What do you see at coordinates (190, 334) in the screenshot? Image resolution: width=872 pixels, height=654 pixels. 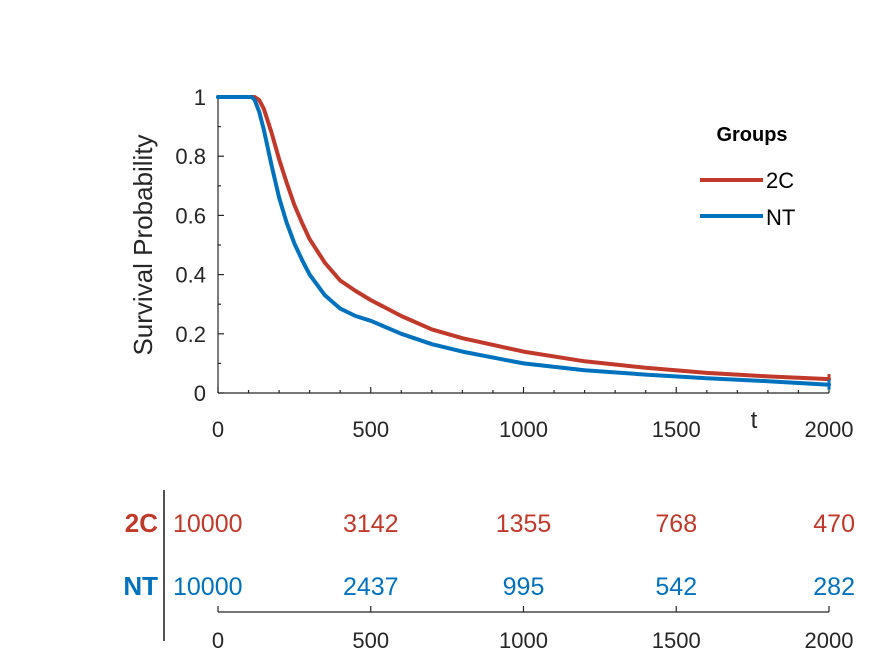 I see `y-tick-label-0-2: 0.2` at bounding box center [190, 334].